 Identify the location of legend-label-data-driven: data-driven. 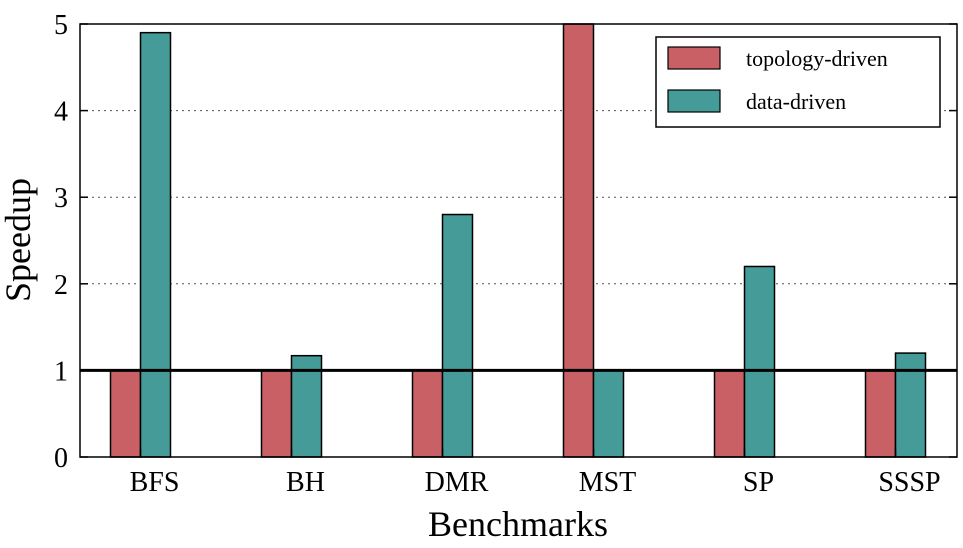
(796, 101).